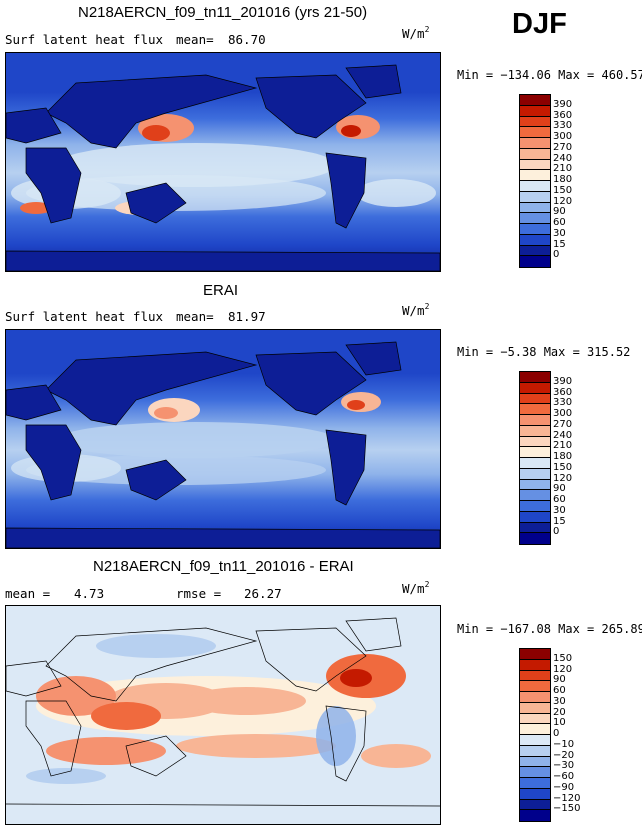 The width and height of the screenshot is (642, 830). I want to click on colorbar-3-tick-label: 60, so click(559, 690).